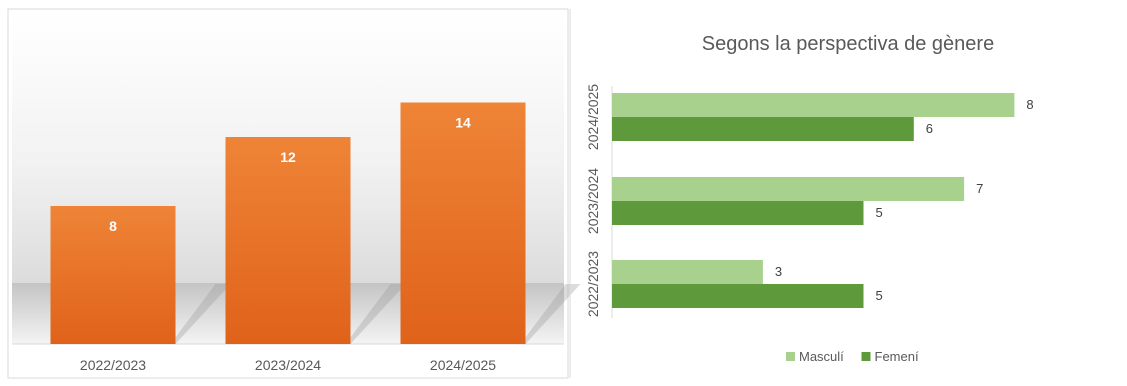  What do you see at coordinates (852, 356) in the screenshot?
I see `legend: Masculí Femení` at bounding box center [852, 356].